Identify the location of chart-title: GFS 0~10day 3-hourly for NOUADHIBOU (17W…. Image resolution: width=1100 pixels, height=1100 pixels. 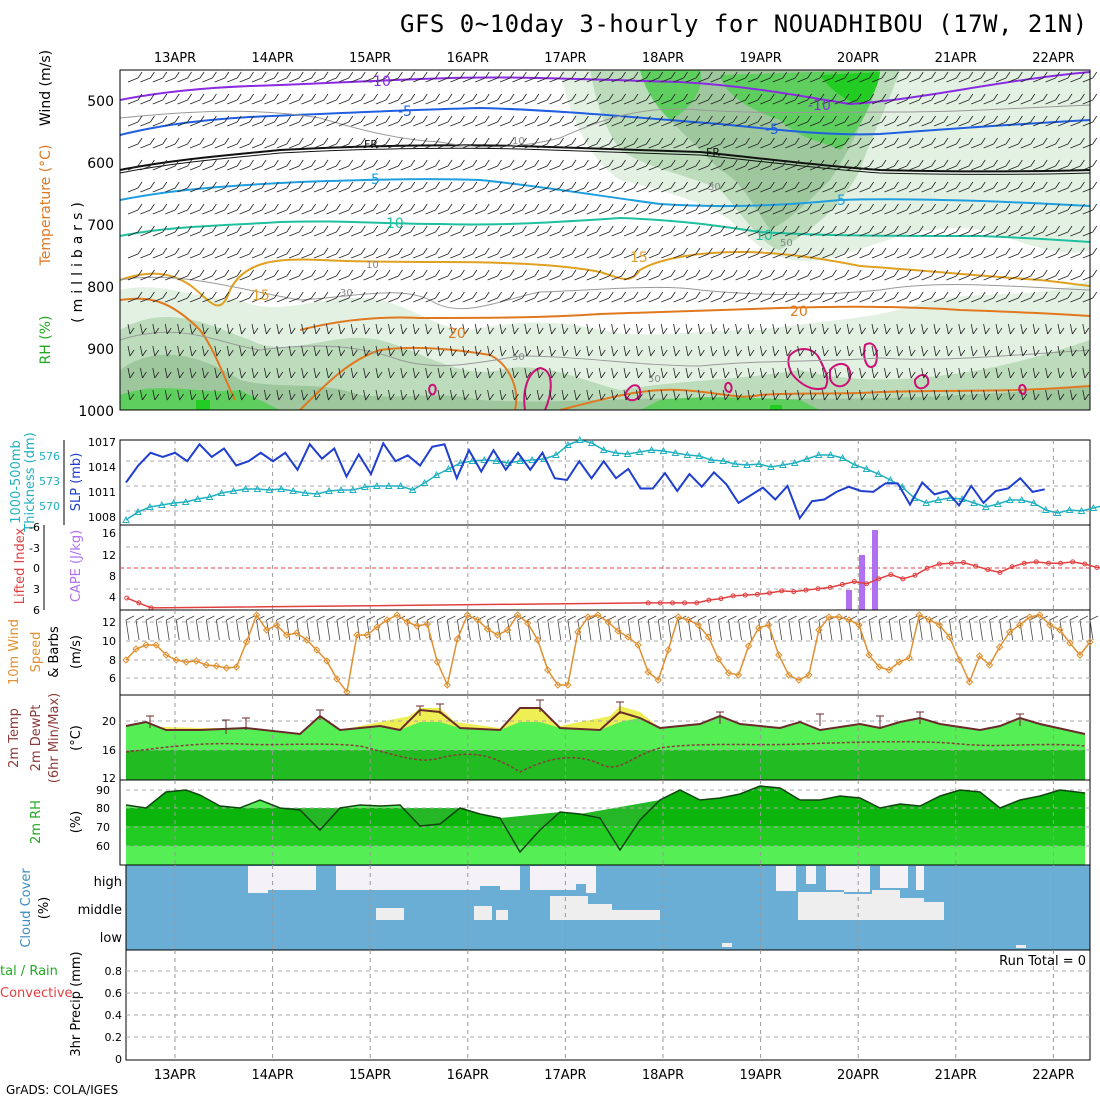
(744, 24).